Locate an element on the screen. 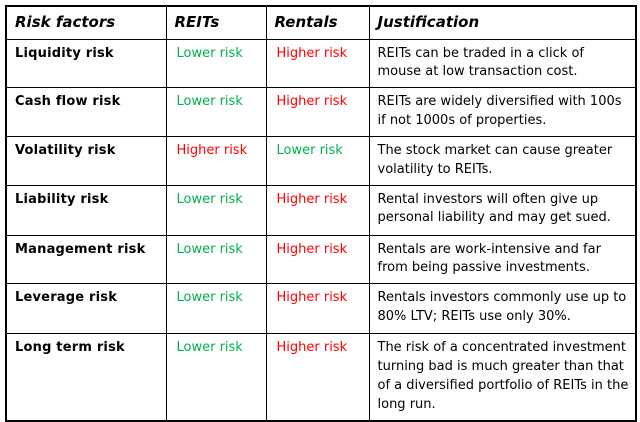 Image resolution: width=640 pixels, height=422 pixels. reits-risk-level: Higher risk is located at coordinates (216, 160).